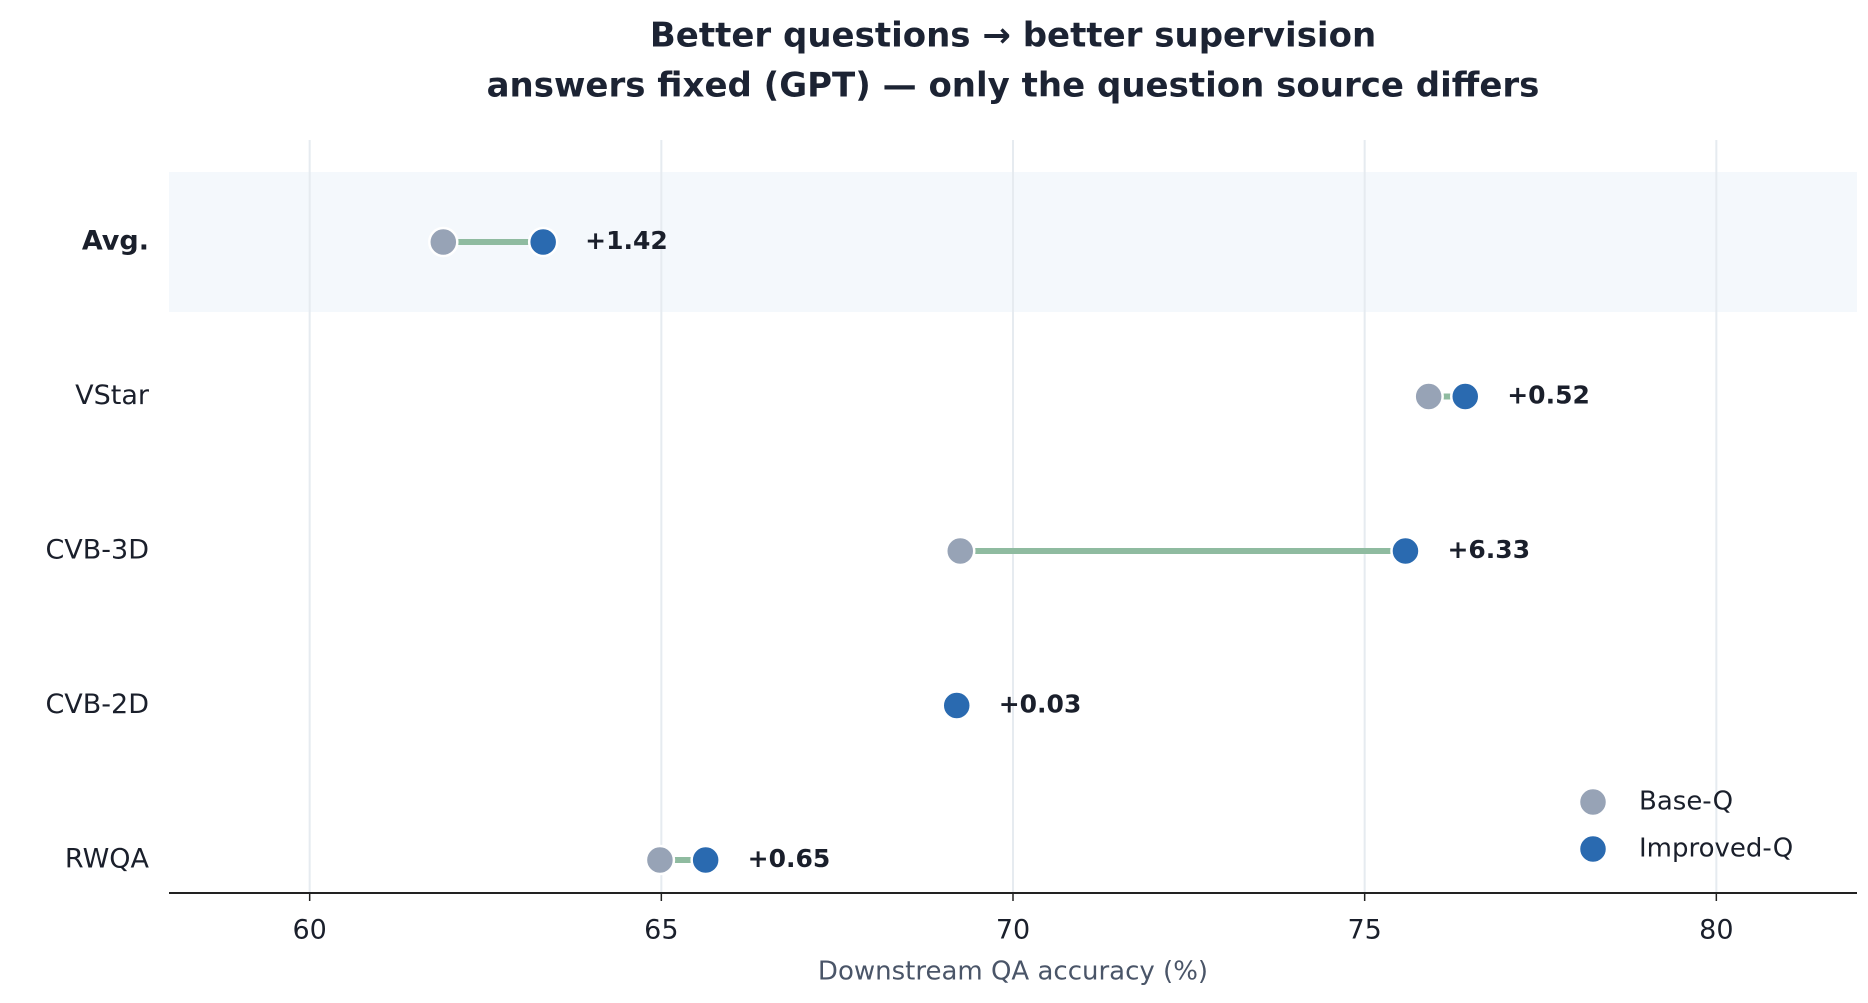 This screenshot has width=1868, height=1003. What do you see at coordinates (789, 858) in the screenshot?
I see `delta-label: +0.65` at bounding box center [789, 858].